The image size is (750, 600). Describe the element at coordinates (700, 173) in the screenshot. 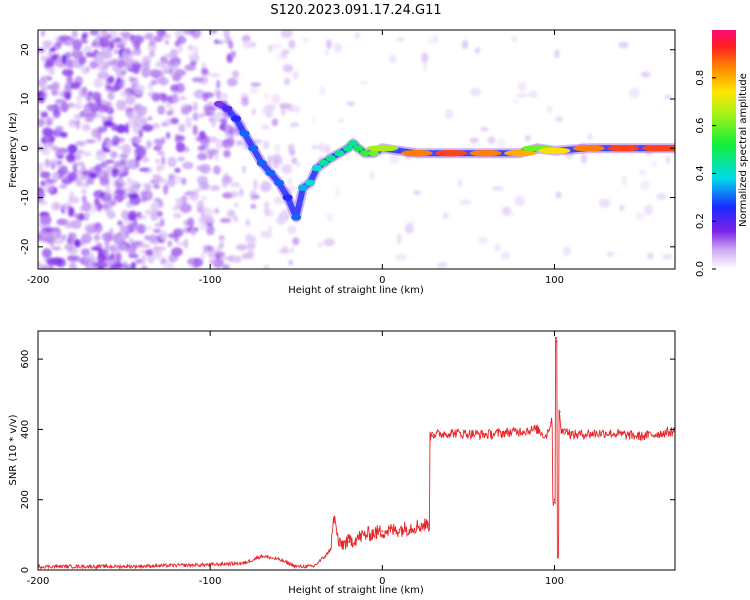

I see `colorbar-tick-label: 0.4` at that location.